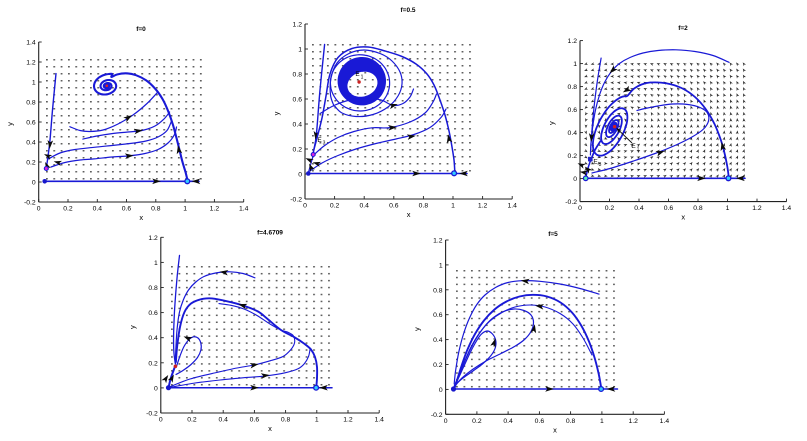 The height and width of the screenshot is (441, 807). What do you see at coordinates (683, 28) in the screenshot?
I see `svg-text: f=2` at bounding box center [683, 28].